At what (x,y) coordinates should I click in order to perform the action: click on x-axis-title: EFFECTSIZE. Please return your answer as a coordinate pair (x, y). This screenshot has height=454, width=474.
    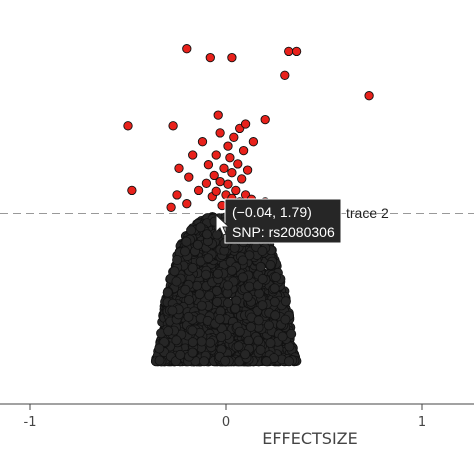
    Looking at the image, I should click on (310, 438).